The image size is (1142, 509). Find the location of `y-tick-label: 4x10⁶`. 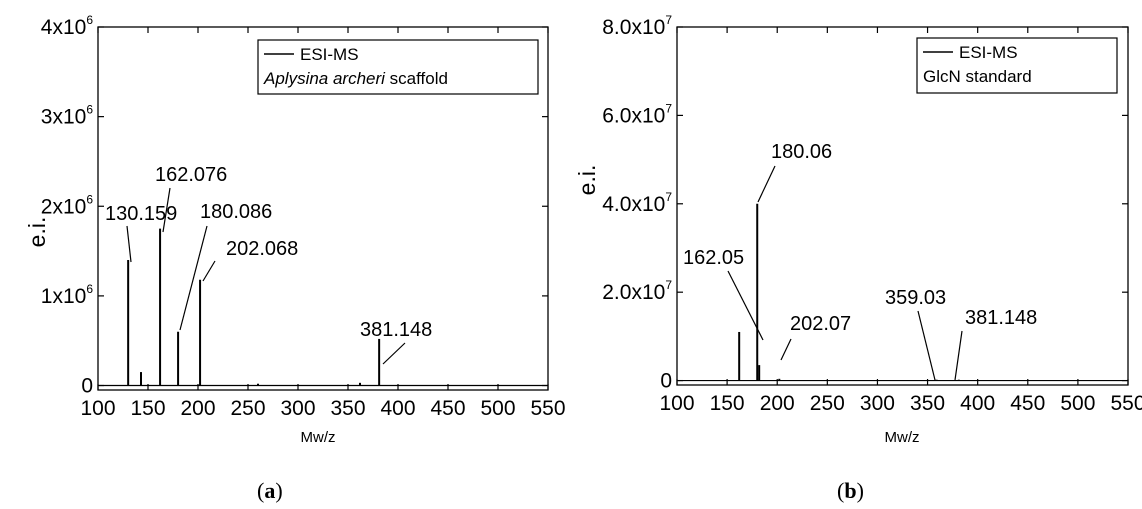

y-tick-label: 4x10⁶ is located at coordinates (67, 26).